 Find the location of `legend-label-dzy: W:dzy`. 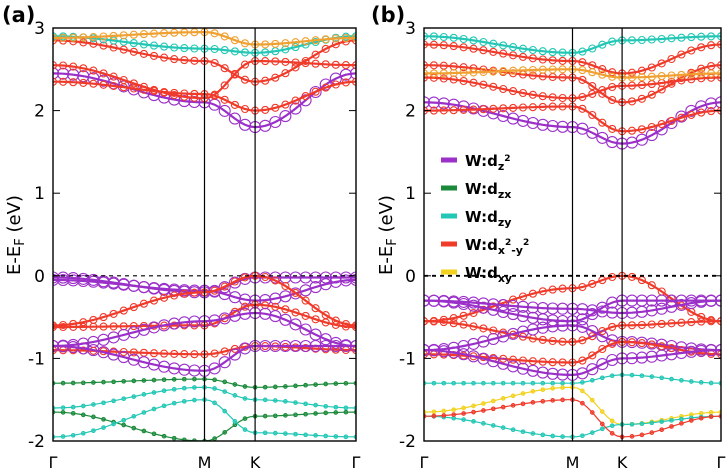

legend-label-dzy: W:dzy is located at coordinates (488, 218).